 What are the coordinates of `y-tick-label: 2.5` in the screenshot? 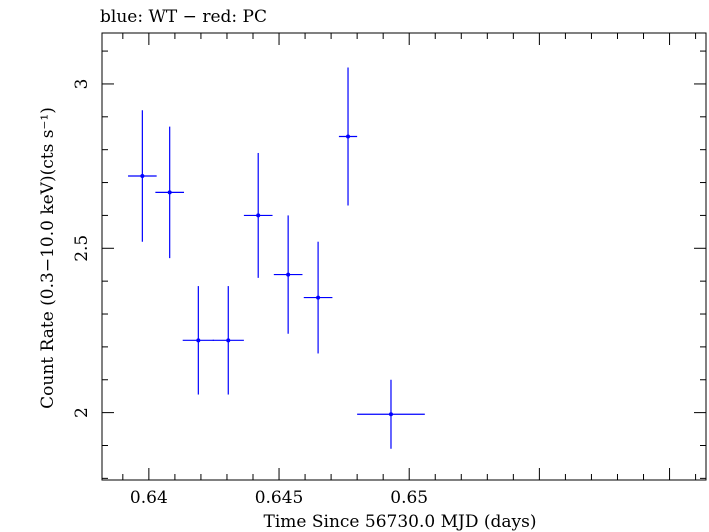 It's located at (82, 248).